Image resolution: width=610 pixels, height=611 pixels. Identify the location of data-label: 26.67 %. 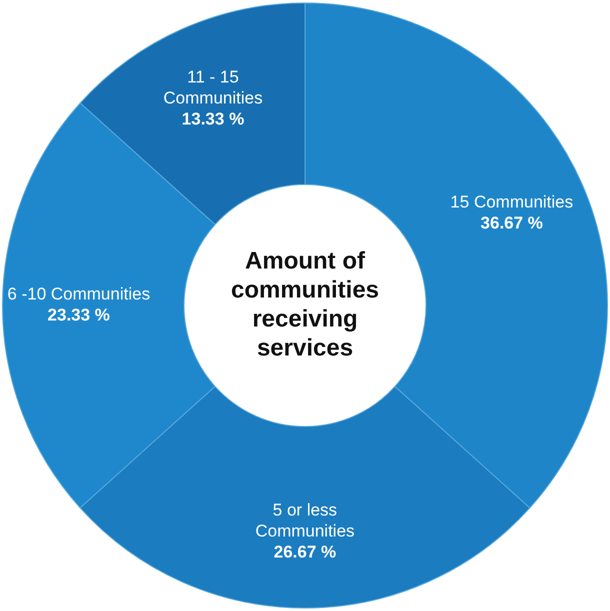
(305, 552).